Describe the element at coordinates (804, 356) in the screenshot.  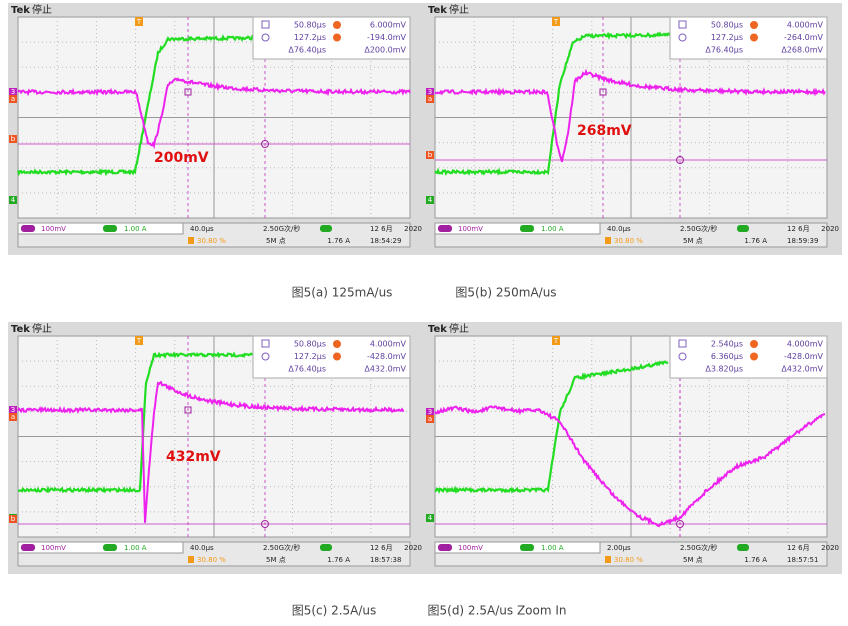
I see `readout-volt: -428.0mV` at that location.